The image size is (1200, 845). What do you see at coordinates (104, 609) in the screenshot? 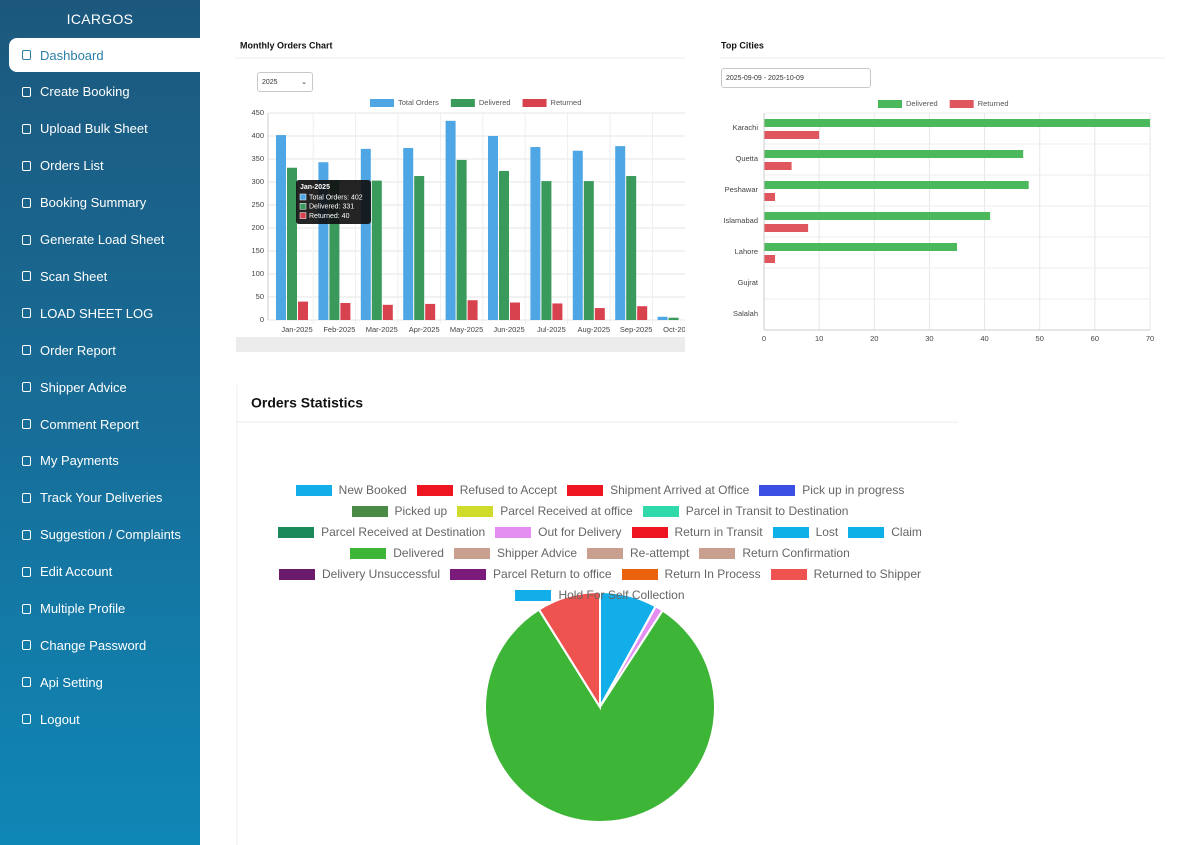
I see `nav-item: Multiple Profile` at bounding box center [104, 609].